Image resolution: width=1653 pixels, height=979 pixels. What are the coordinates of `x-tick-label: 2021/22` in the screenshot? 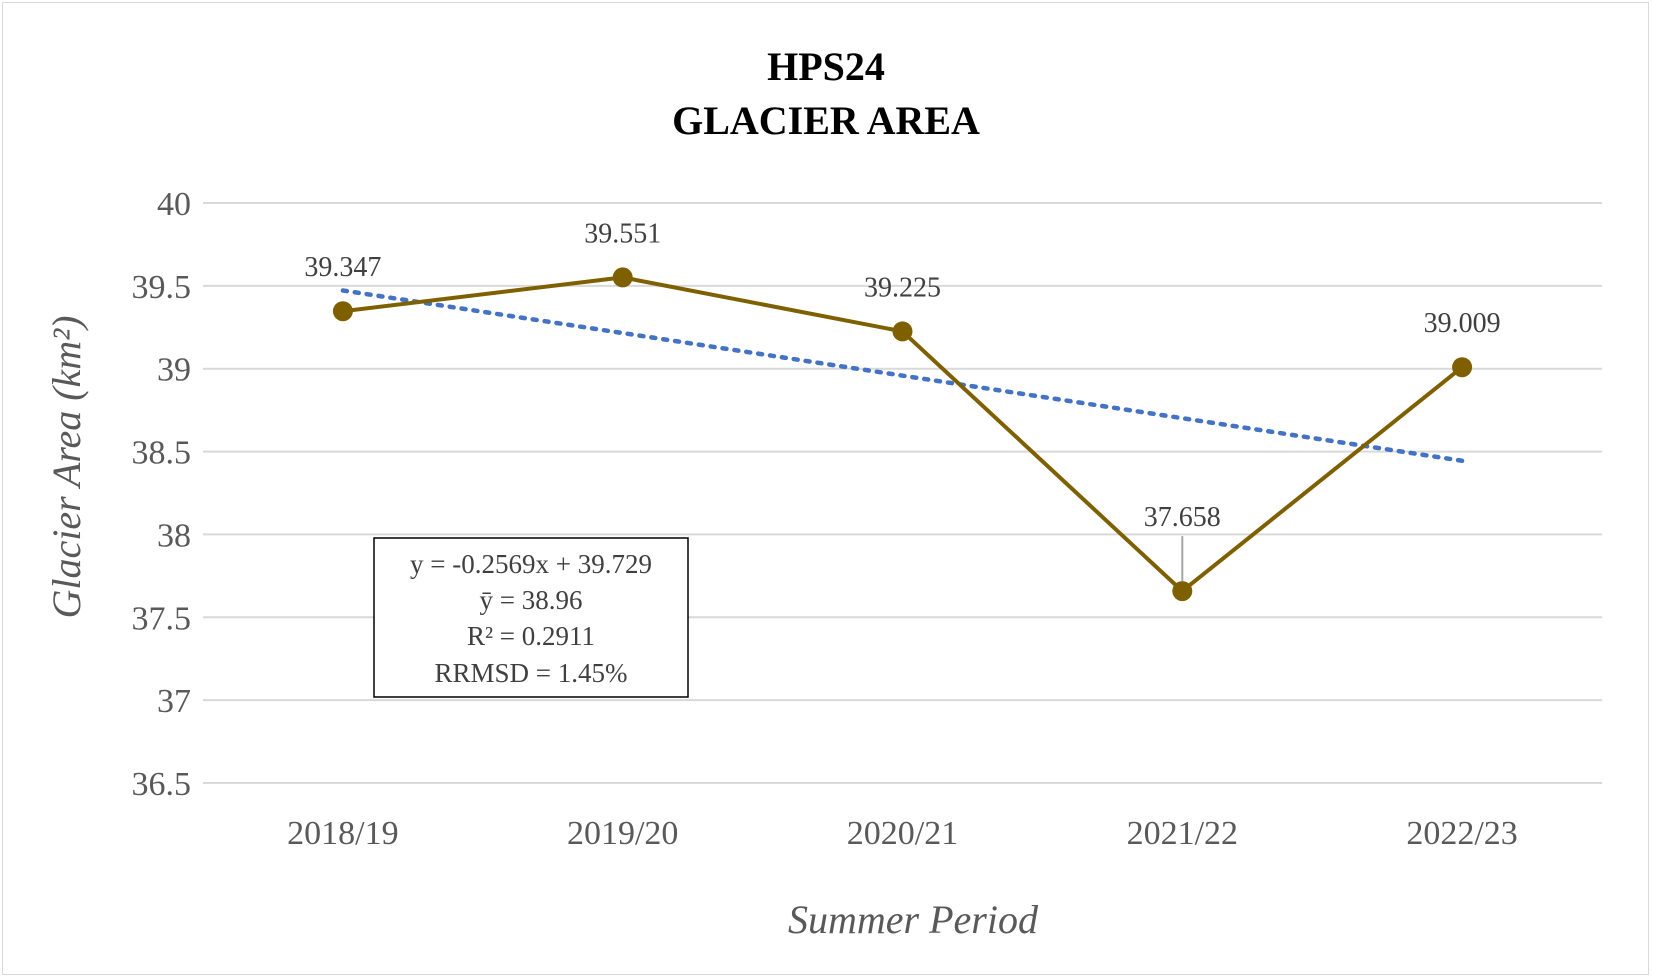 It's located at (1182, 833).